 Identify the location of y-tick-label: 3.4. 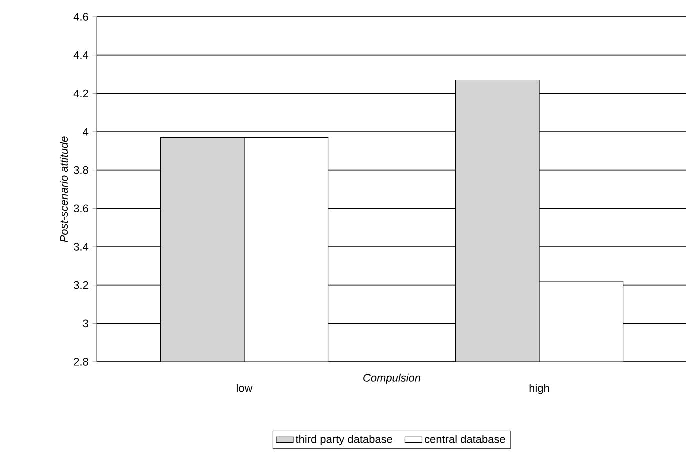
(81, 247).